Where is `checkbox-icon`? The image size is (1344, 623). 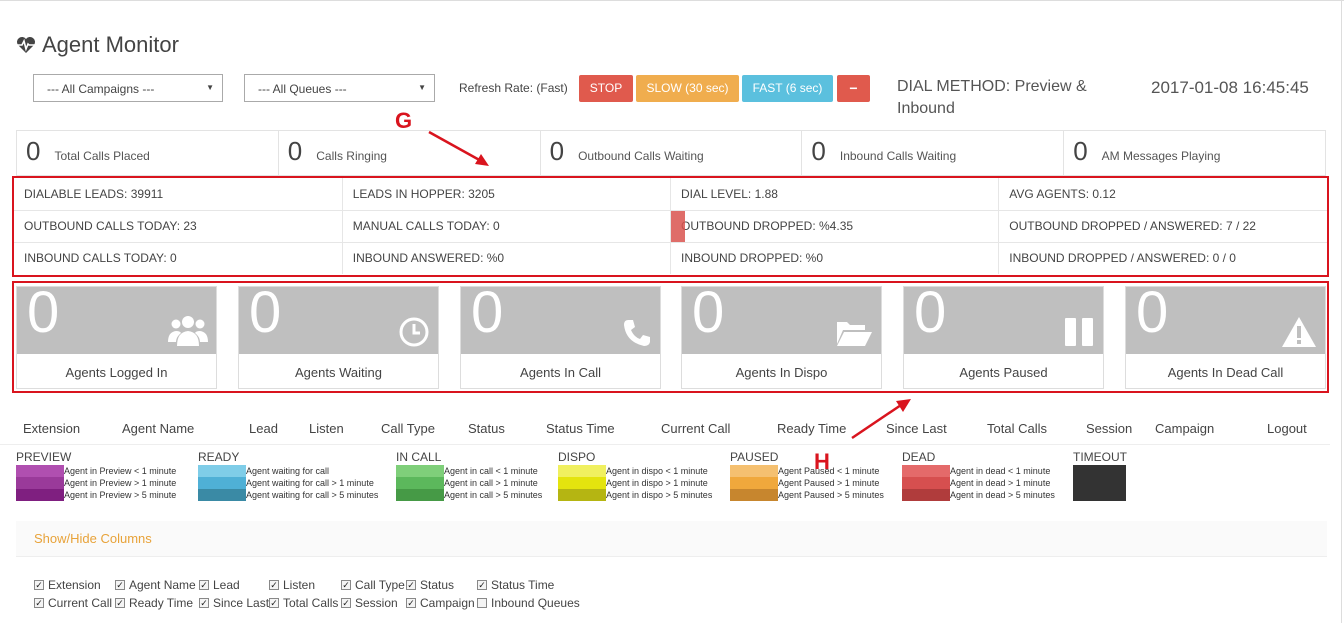
checkbox-icon is located at coordinates (482, 603).